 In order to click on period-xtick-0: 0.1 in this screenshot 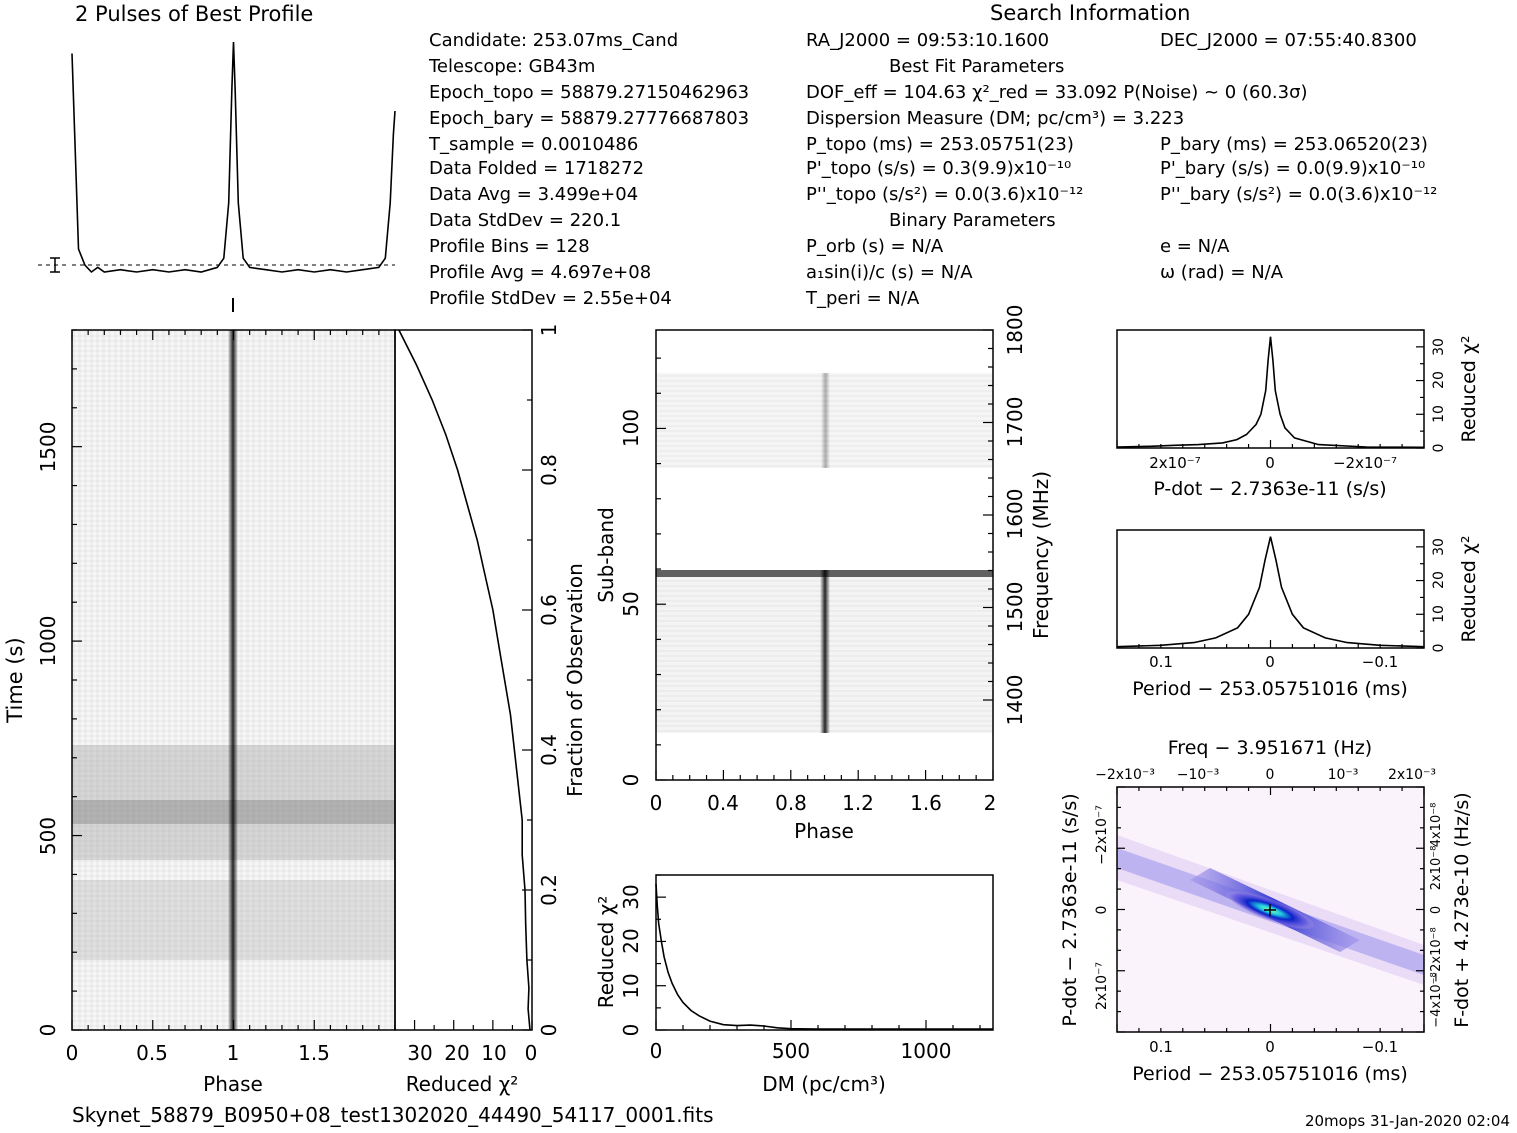, I will do `click(1161, 662)`.